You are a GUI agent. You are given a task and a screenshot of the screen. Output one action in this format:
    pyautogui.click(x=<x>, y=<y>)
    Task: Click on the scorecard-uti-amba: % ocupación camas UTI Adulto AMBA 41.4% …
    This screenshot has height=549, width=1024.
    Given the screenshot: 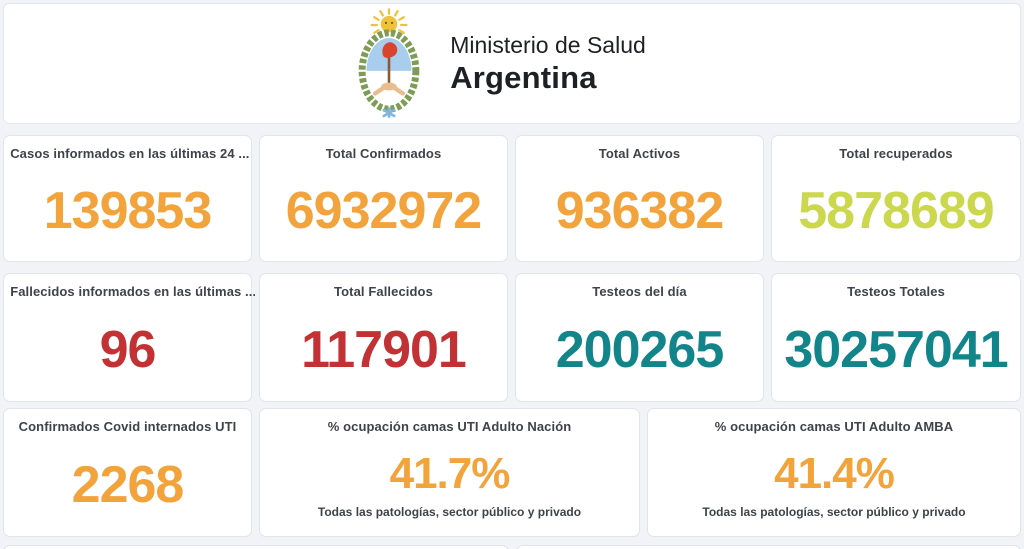 What is the action you would take?
    pyautogui.click(x=834, y=472)
    